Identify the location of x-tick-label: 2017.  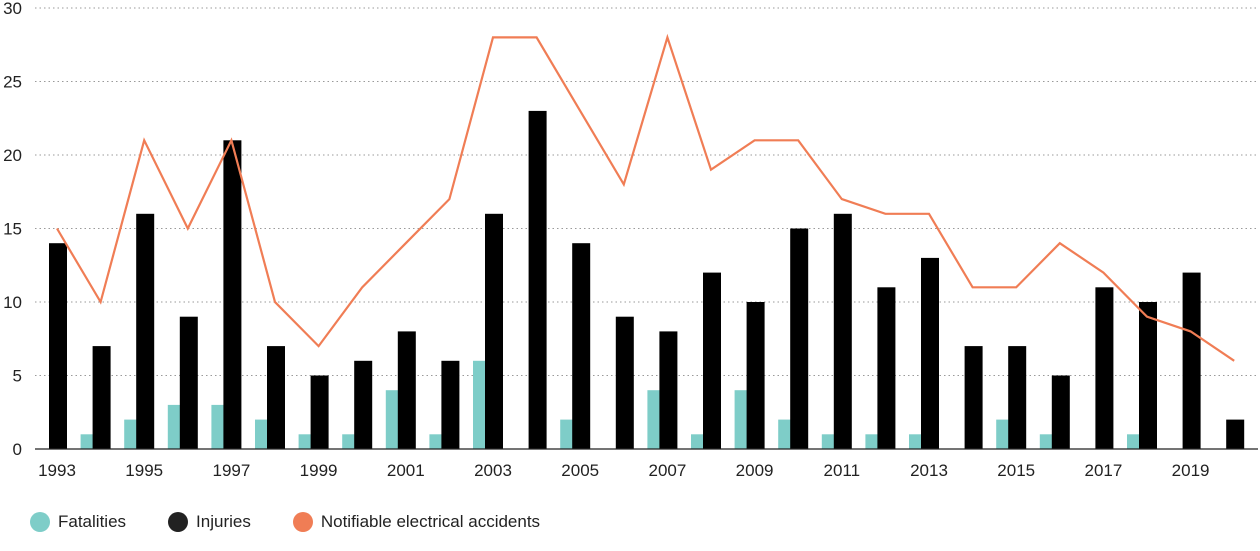
(1103, 470).